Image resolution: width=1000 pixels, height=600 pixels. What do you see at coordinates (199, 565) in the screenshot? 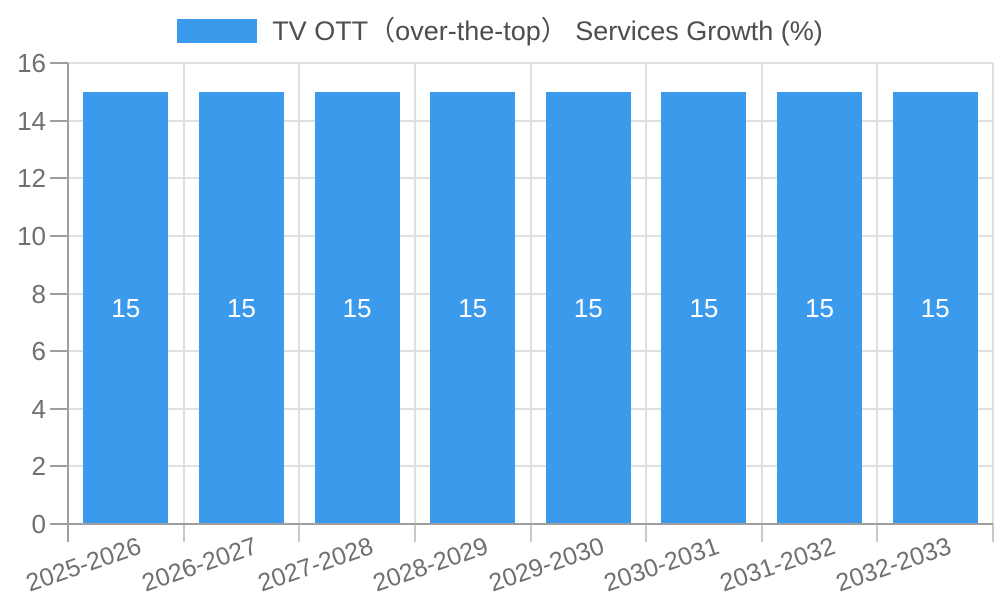
I see `x-axis-tick-label: 2026-2027` at bounding box center [199, 565].